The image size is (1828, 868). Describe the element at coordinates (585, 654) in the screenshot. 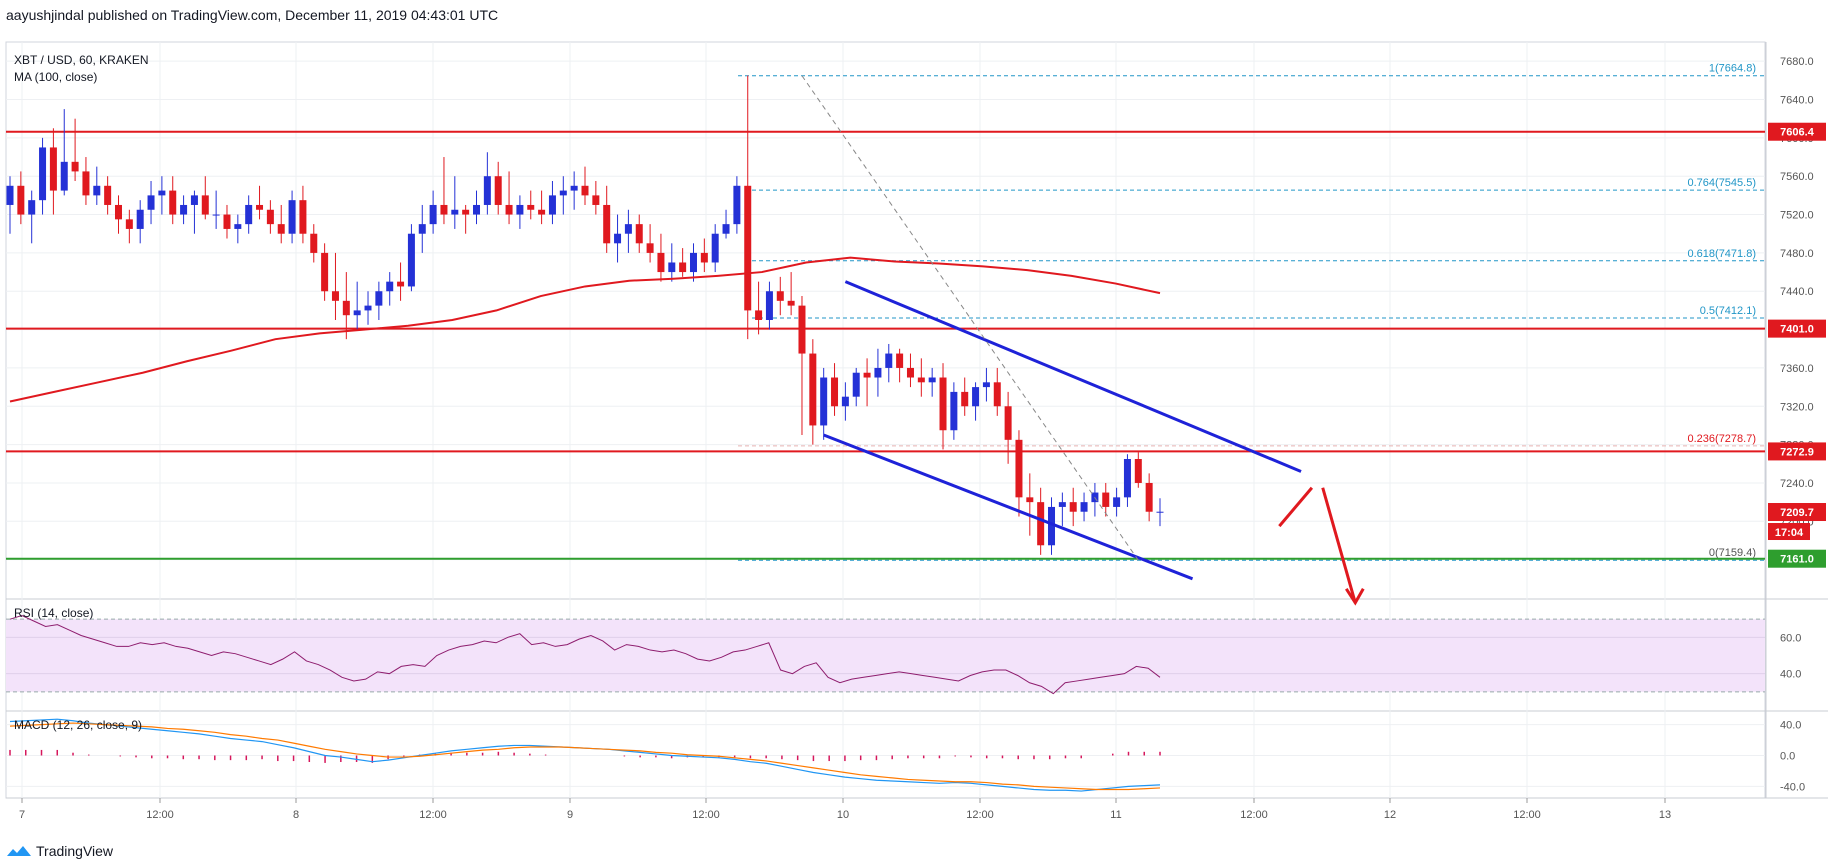

I see `rsi-line` at that location.